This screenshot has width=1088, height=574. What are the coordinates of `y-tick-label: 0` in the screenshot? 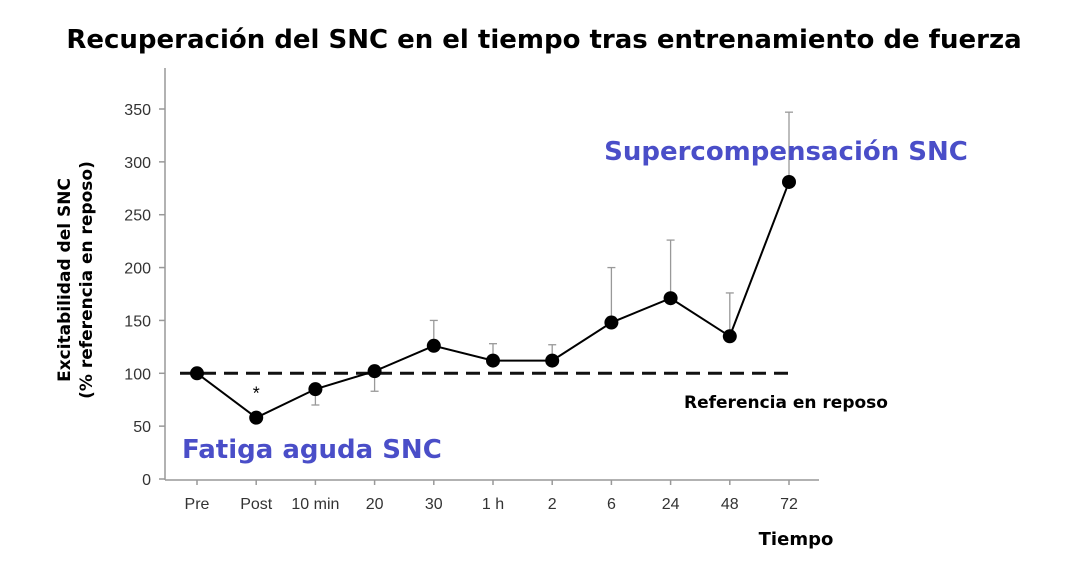 It's located at (146, 480).